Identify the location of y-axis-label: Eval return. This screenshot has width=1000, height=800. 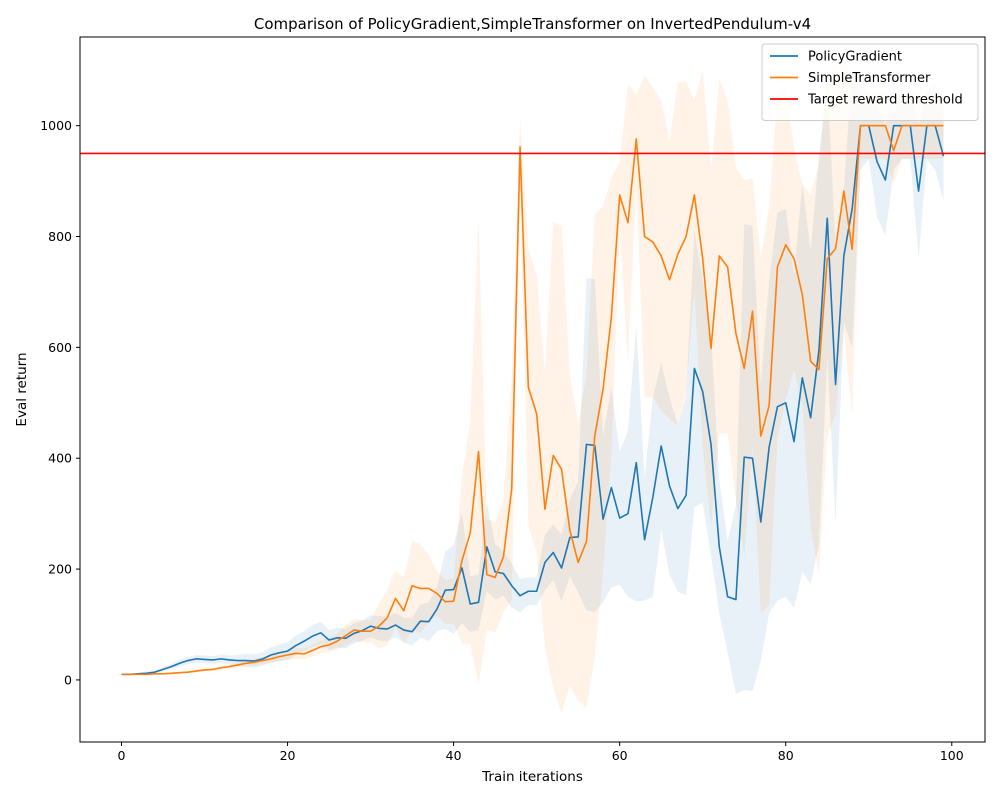
(22, 389).